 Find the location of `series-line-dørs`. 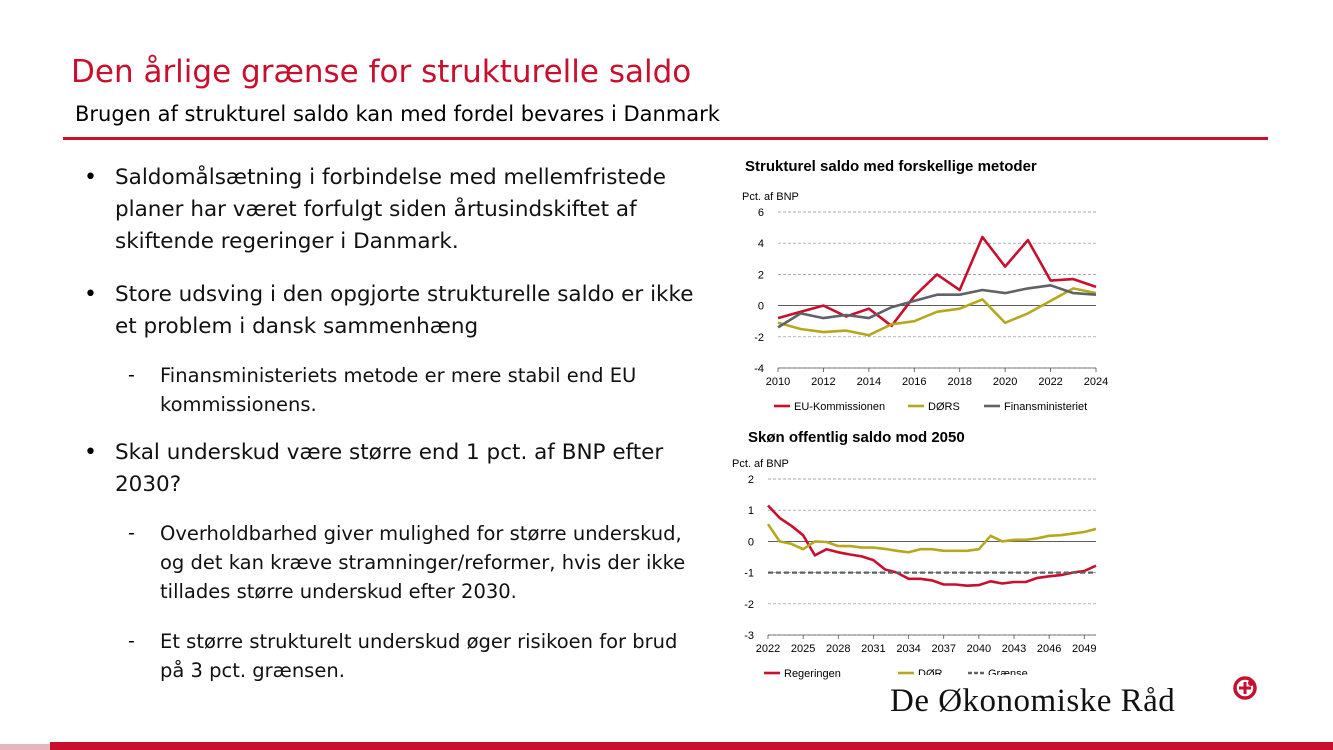

series-line-dørs is located at coordinates (937, 312).